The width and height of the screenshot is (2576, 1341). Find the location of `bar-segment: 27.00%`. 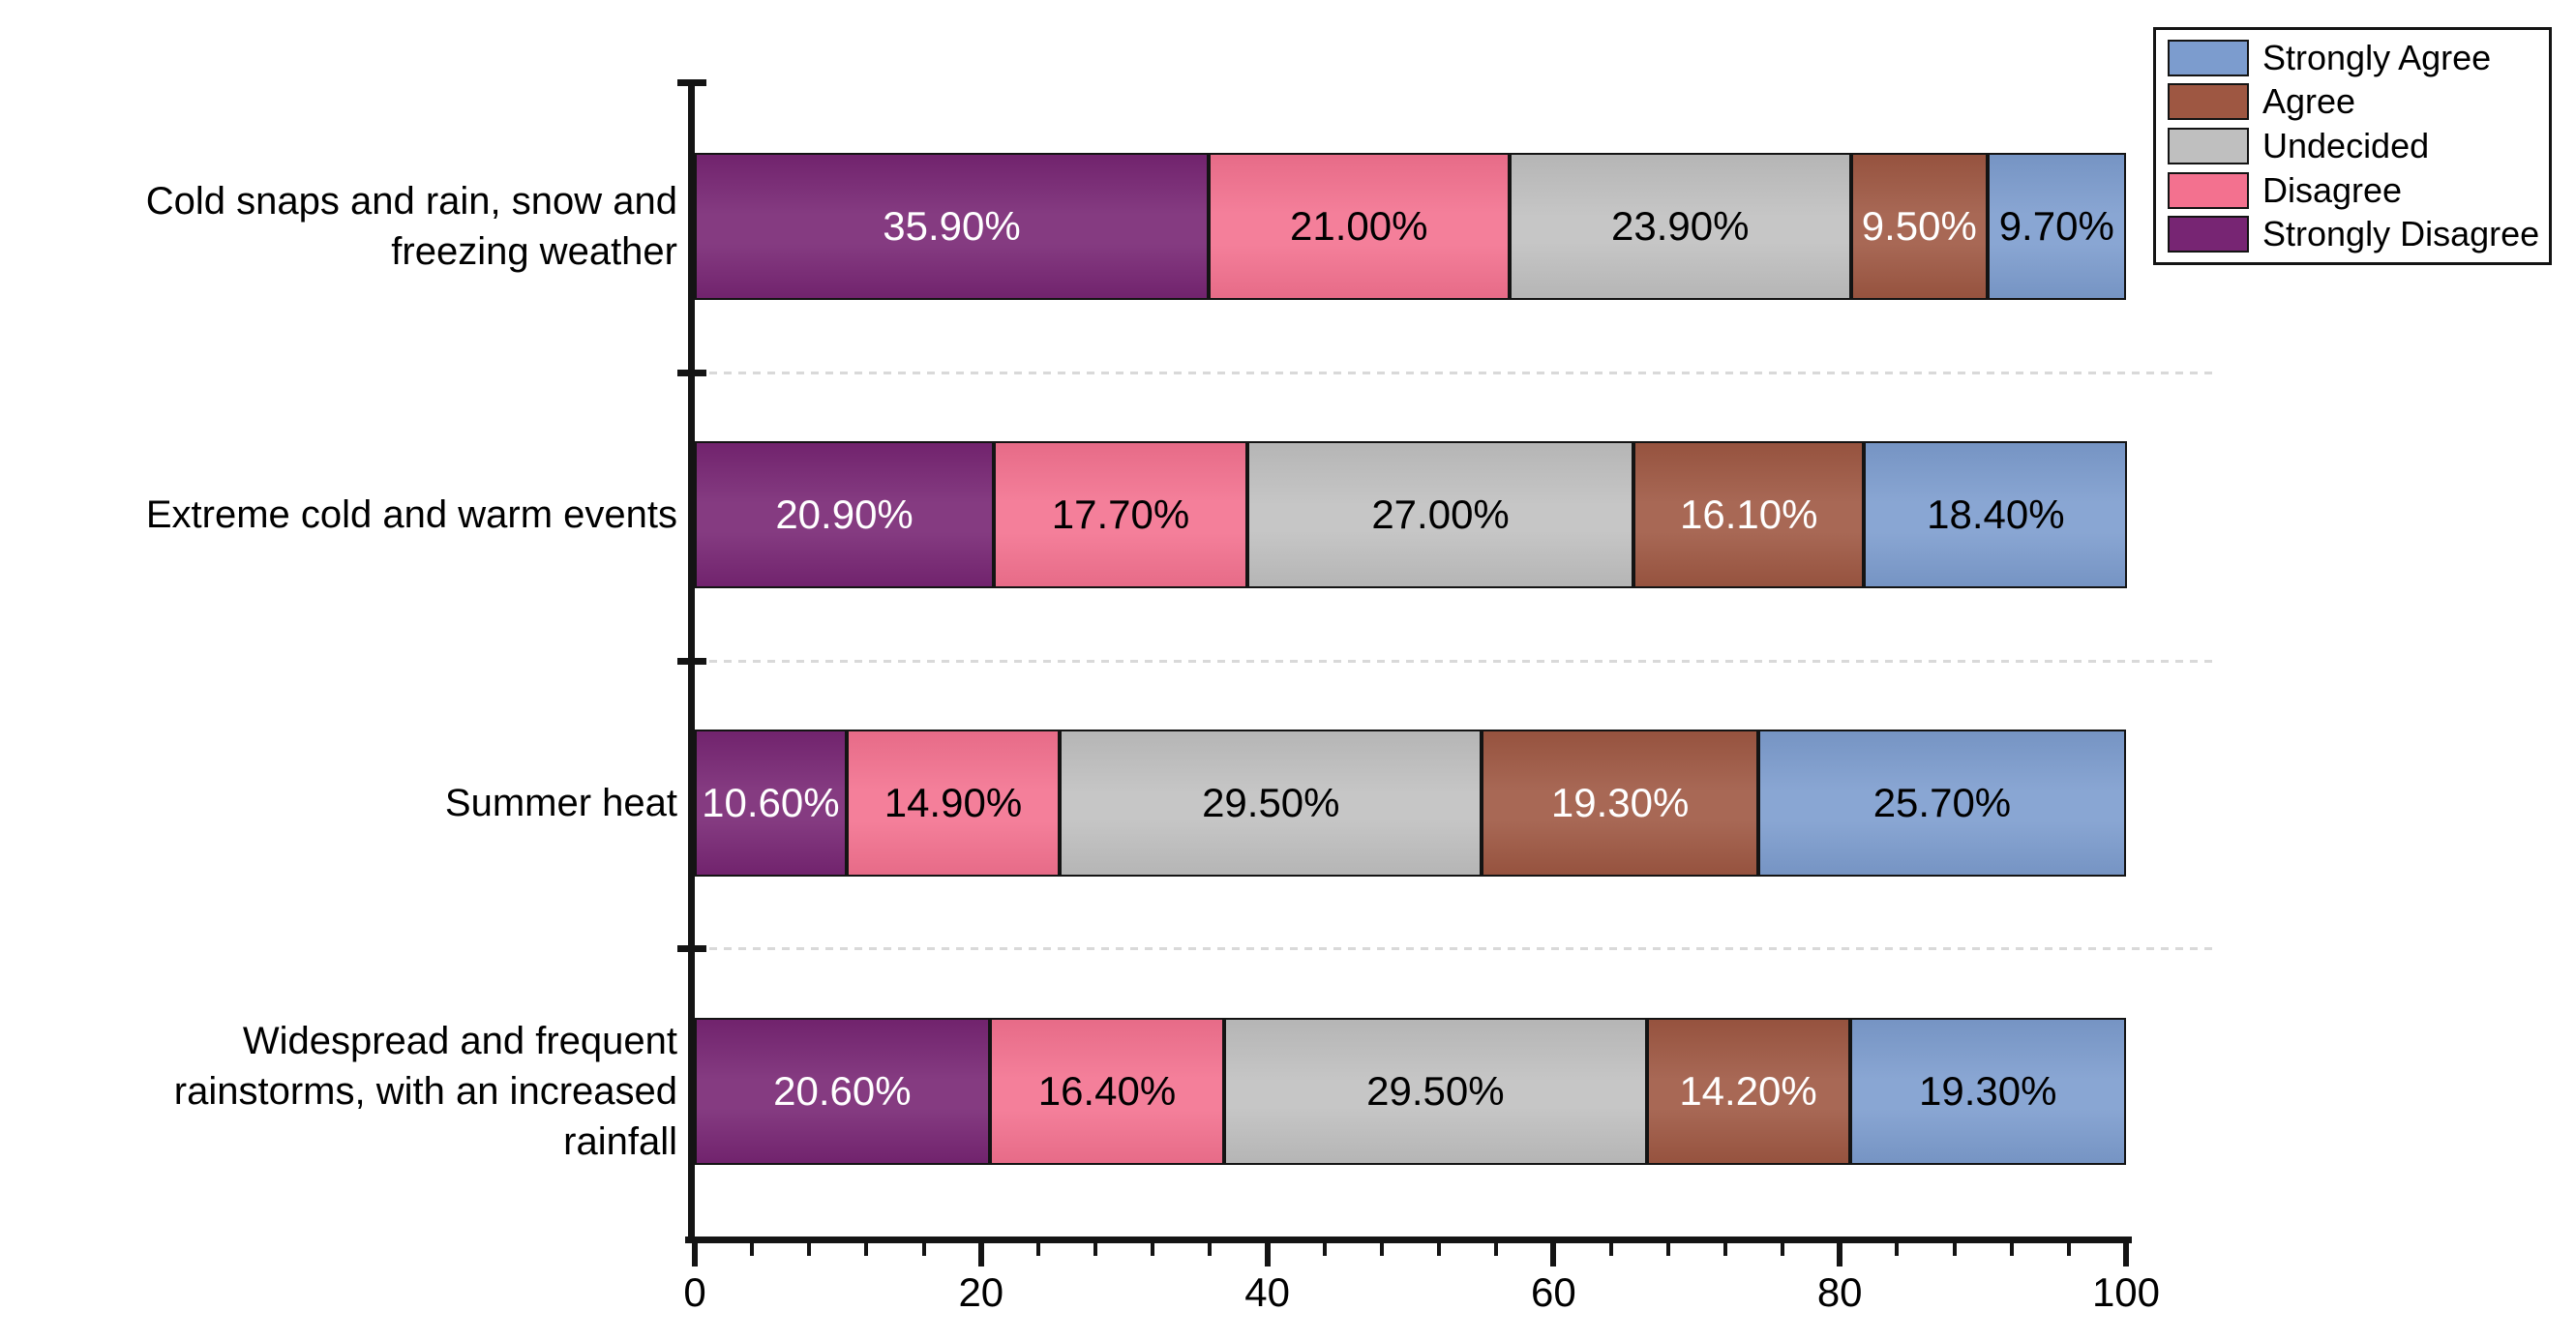

bar-segment: 27.00% is located at coordinates (1440, 515).